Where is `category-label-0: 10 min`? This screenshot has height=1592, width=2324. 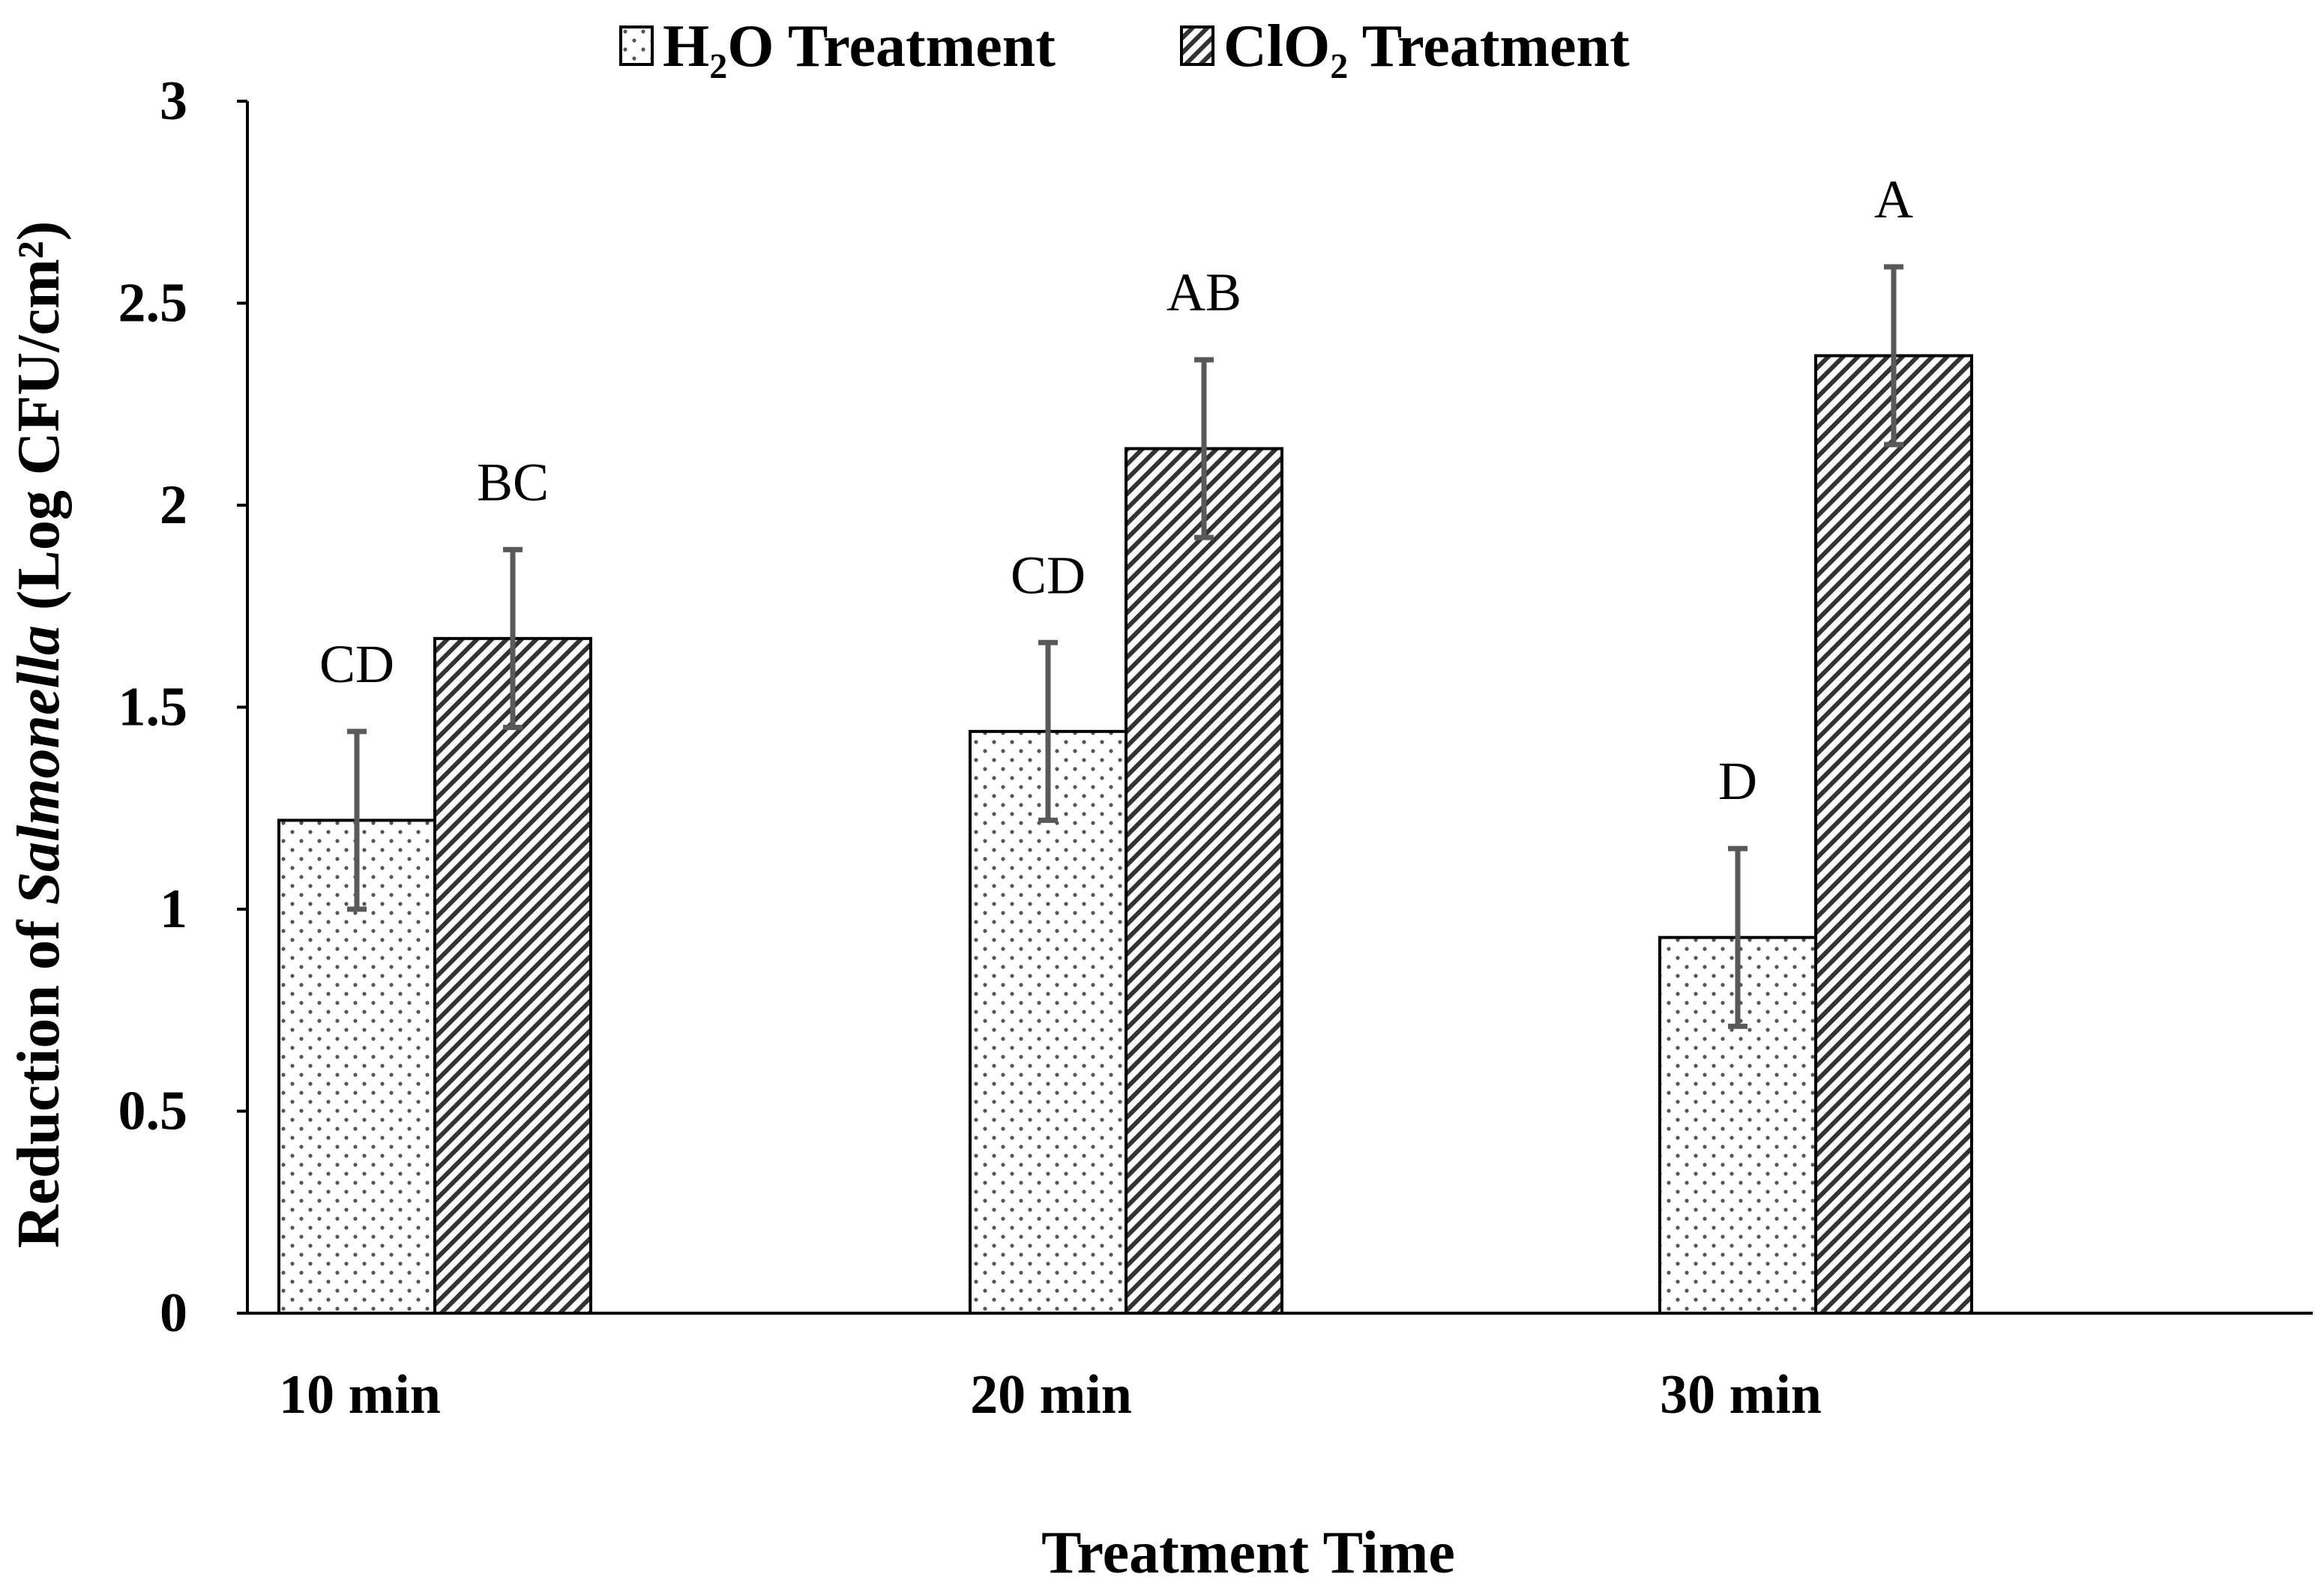 category-label-0: 10 min is located at coordinates (360, 1395).